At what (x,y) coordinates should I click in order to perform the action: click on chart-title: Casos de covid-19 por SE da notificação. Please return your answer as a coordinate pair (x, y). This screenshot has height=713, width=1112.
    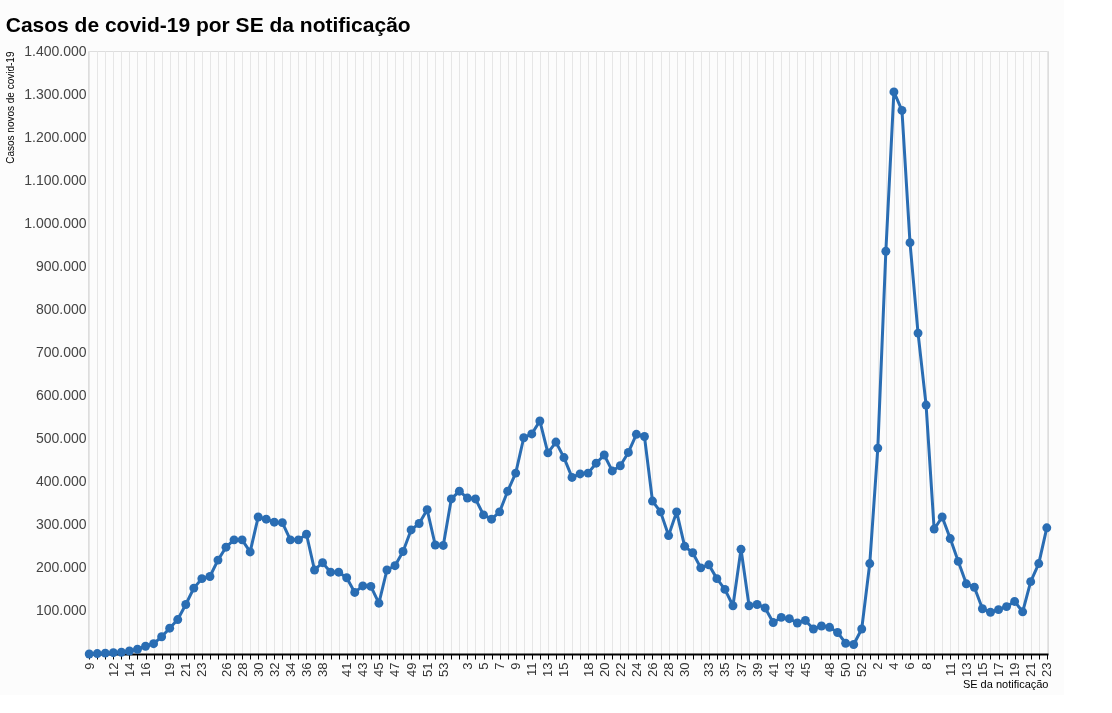
    Looking at the image, I should click on (208, 24).